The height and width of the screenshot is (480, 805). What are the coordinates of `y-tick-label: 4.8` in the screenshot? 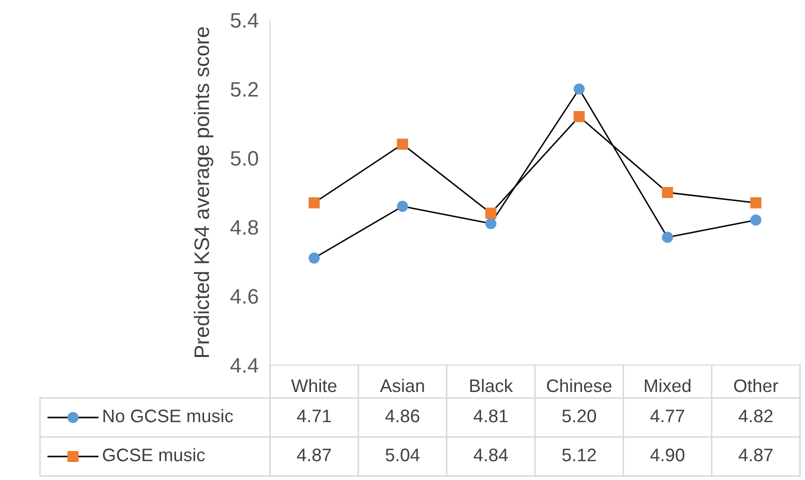 It's located at (244, 227).